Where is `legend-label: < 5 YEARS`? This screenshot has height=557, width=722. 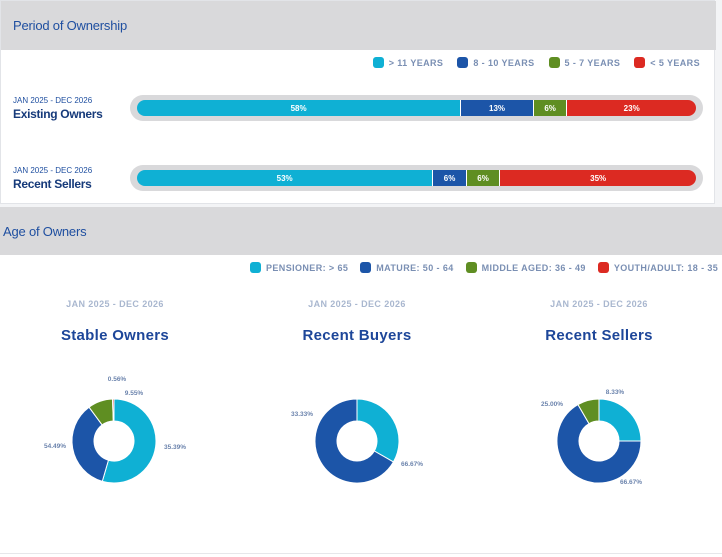 legend-label: < 5 YEARS is located at coordinates (675, 62).